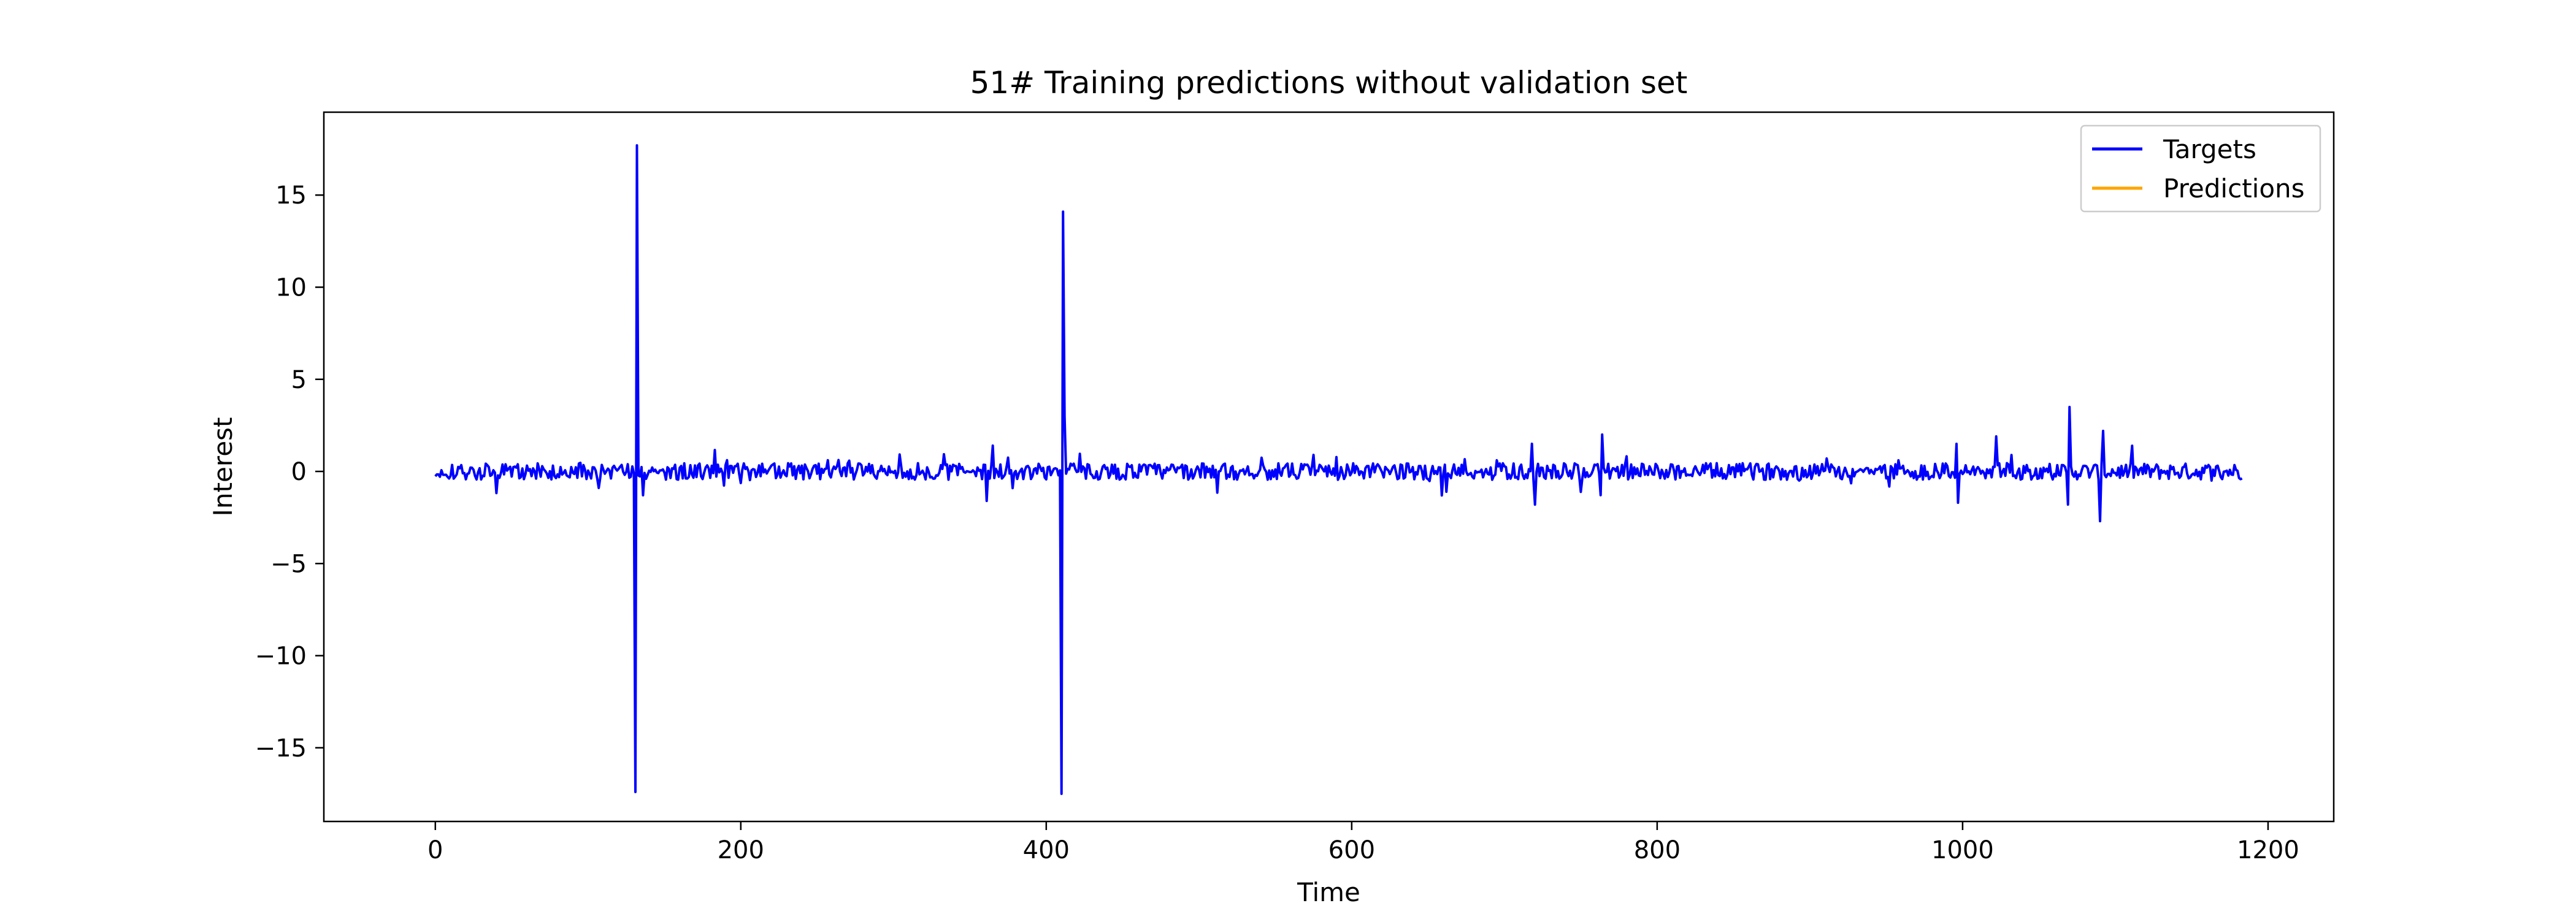 The width and height of the screenshot is (2576, 922). I want to click on x-tick-label: 200, so click(741, 850).